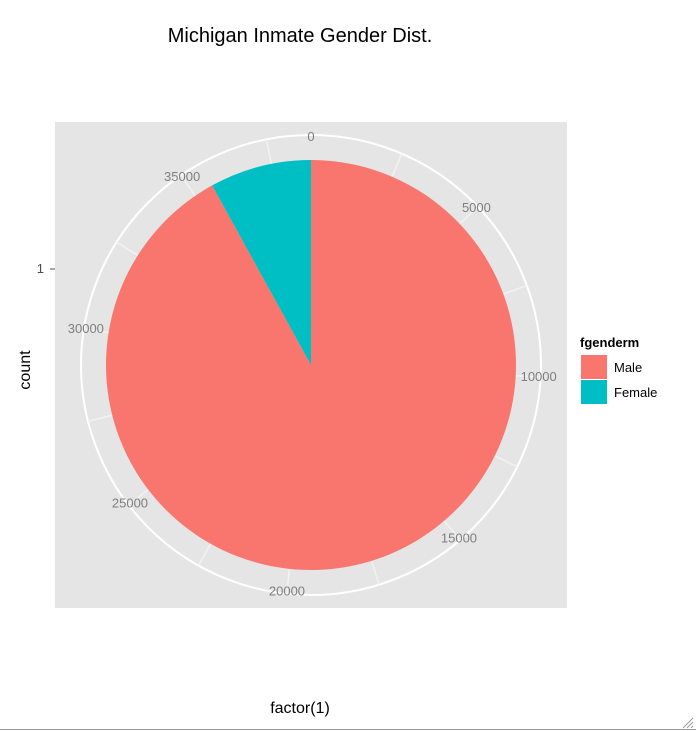  Describe the element at coordinates (609, 342) in the screenshot. I see `legend-title: fgenderm` at that location.